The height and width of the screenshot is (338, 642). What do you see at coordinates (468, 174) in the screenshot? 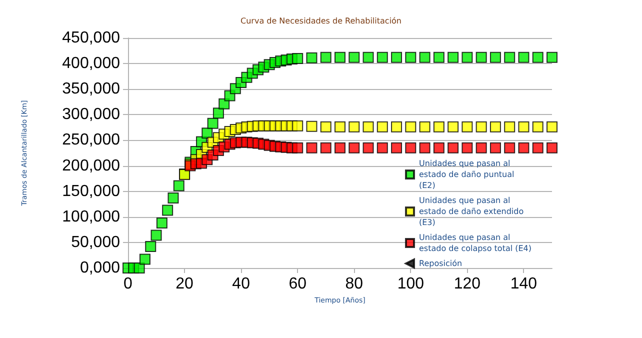
I see `legend-label: Unidades que pasan al estado de daño puntual (E2)` at bounding box center [468, 174].